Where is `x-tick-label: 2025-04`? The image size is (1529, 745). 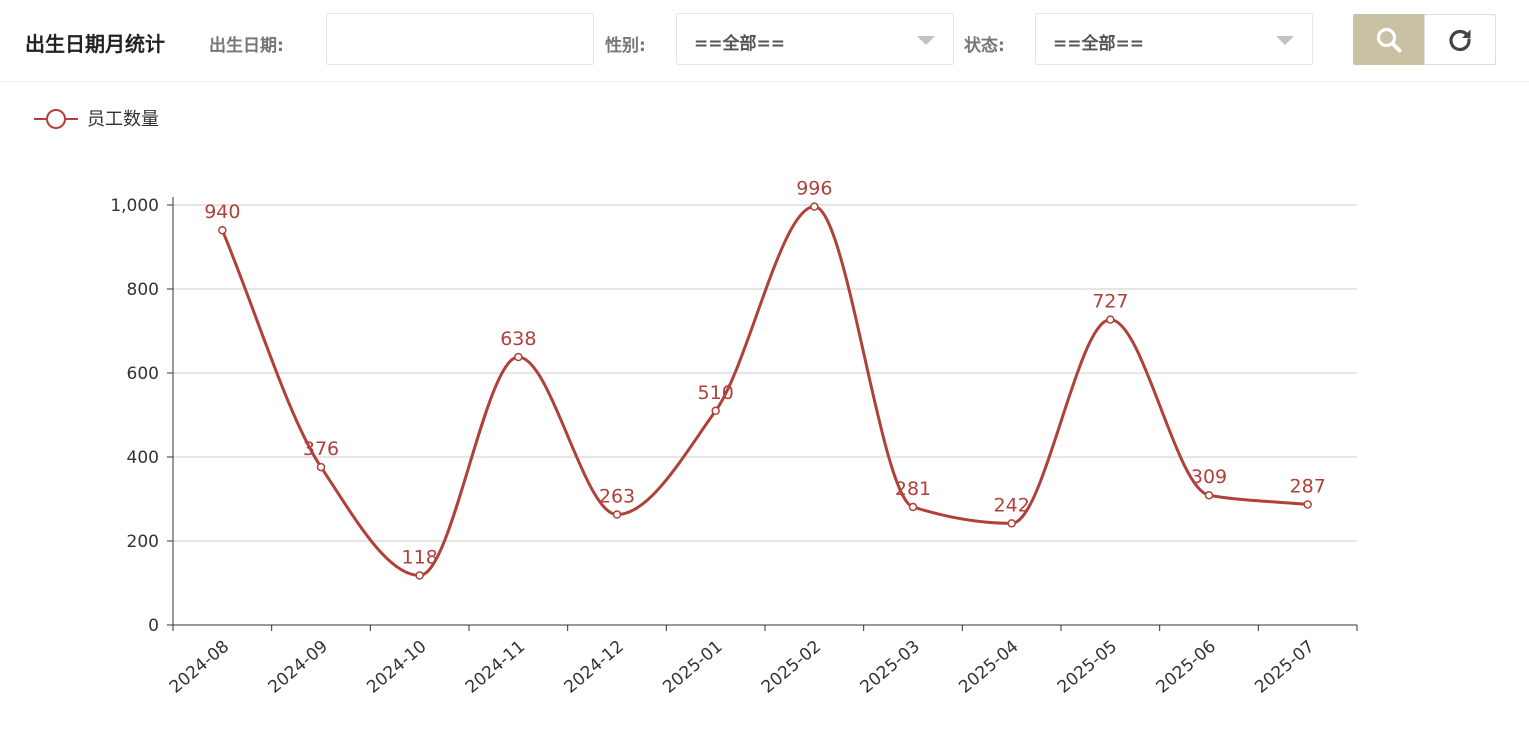 x-tick-label: 2025-04 is located at coordinates (988, 667).